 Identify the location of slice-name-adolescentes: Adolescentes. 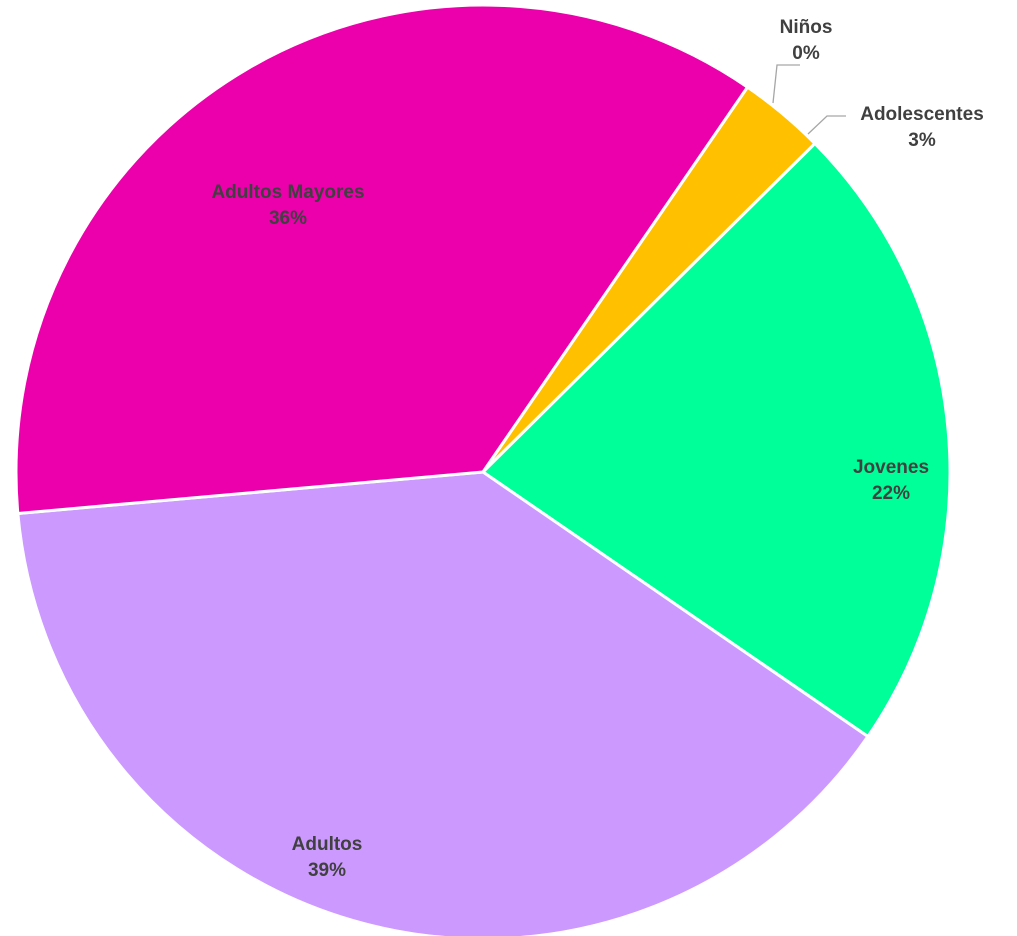
(922, 114).